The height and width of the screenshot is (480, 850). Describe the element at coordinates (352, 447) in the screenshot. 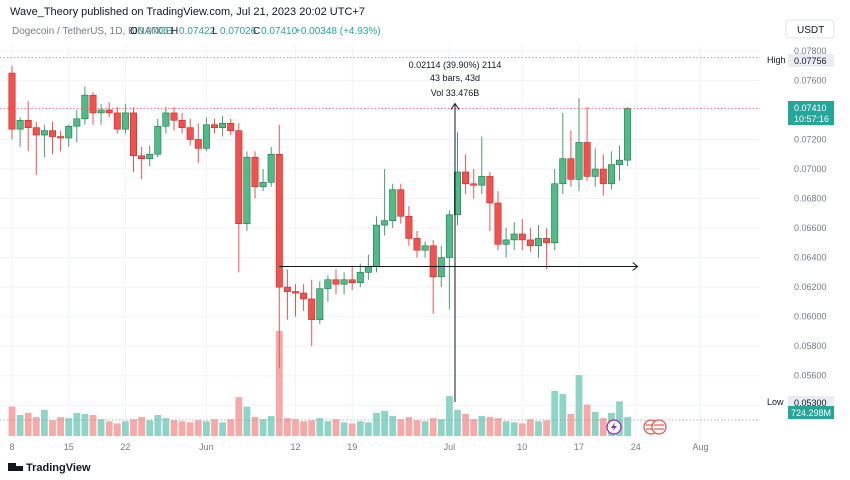

I see `x-tick-label: 19` at that location.